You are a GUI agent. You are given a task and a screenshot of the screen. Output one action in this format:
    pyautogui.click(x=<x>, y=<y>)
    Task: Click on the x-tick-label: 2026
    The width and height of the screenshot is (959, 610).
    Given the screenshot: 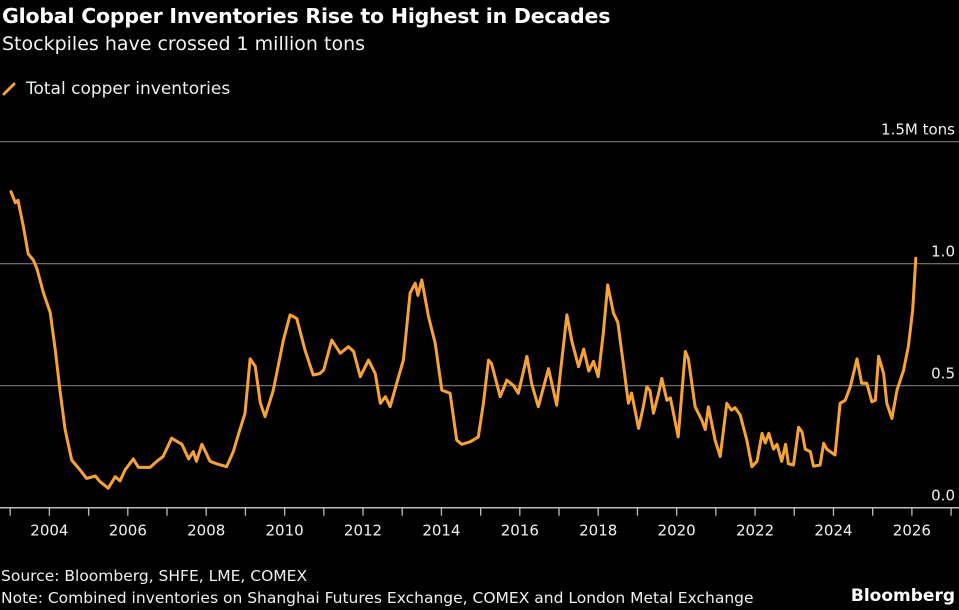 What is the action you would take?
    pyautogui.click(x=912, y=531)
    